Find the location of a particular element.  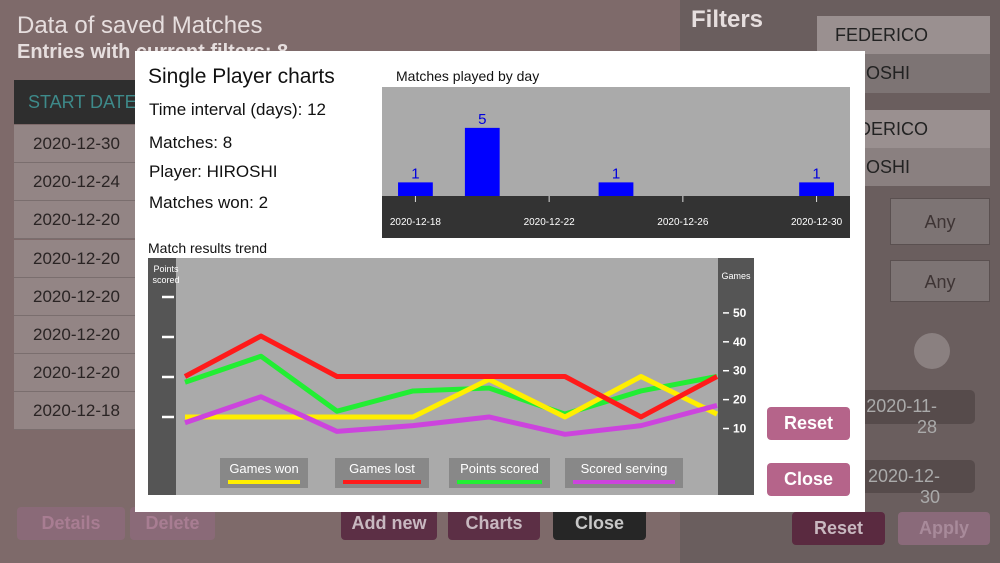

column-header: START DATE is located at coordinates (82, 102).